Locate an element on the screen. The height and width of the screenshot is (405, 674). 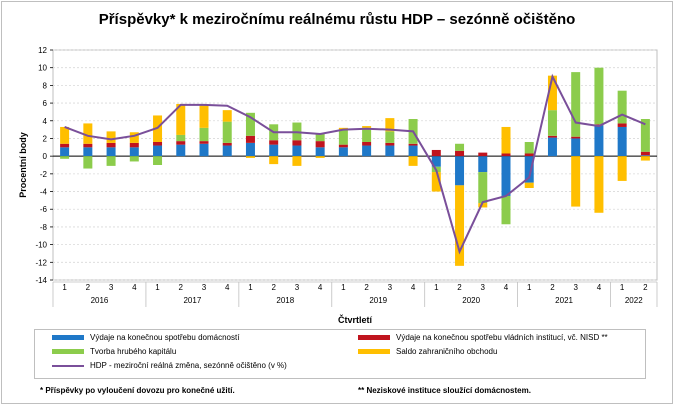
y-tick-label: 12 is located at coordinates (42, 50).